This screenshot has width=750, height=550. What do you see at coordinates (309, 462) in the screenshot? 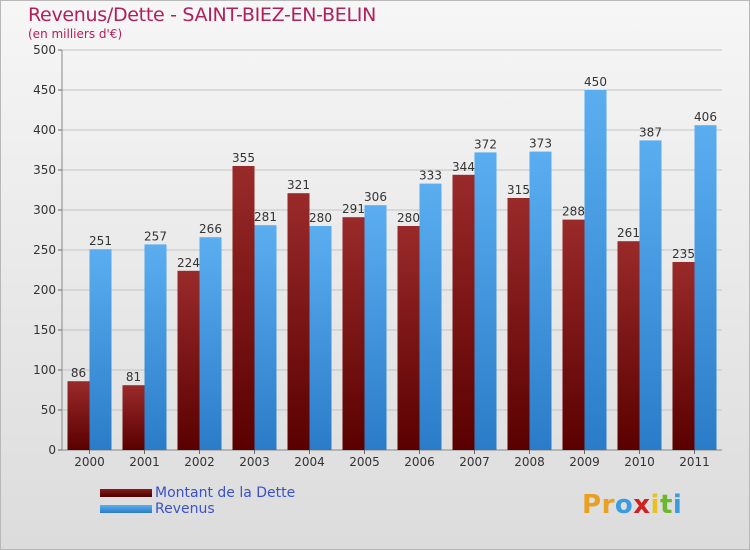
I see `x-tick-label: 2004` at bounding box center [309, 462].